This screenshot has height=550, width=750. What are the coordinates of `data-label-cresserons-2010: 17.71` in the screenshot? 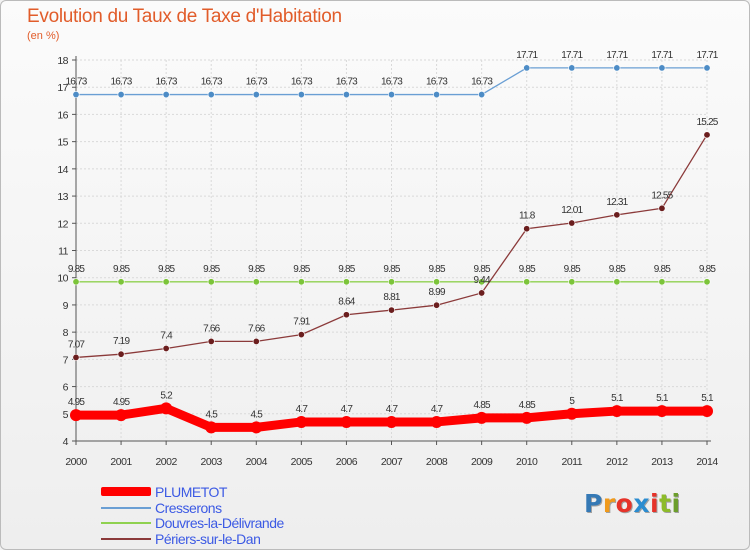 It's located at (527, 55).